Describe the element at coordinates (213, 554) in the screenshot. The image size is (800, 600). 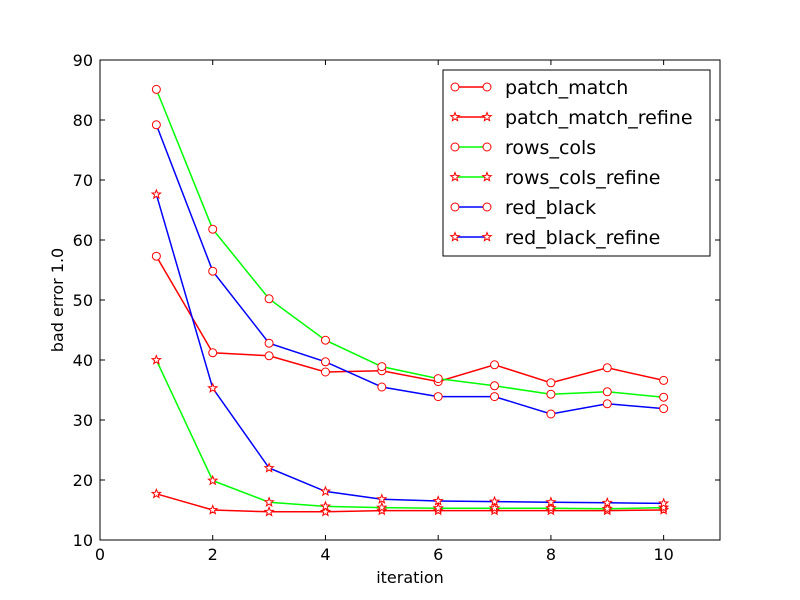
I see `x-tick-label: 2` at that location.